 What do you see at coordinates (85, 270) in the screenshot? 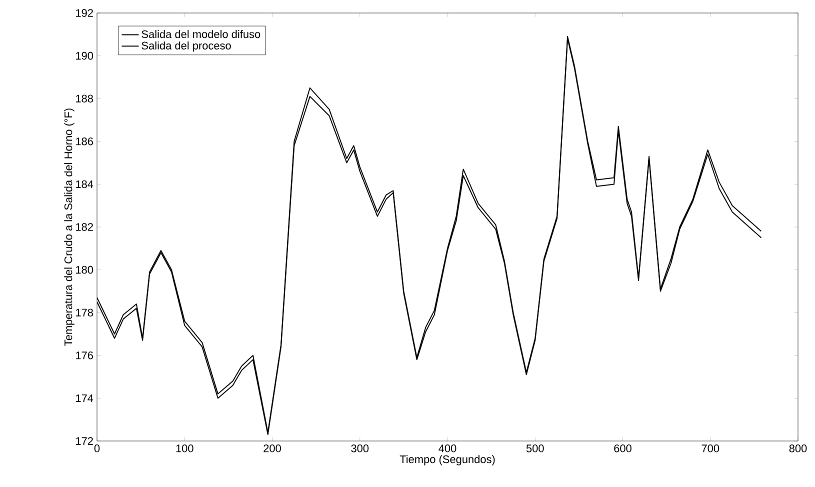
I see `y-tick-label: 180` at bounding box center [85, 270].